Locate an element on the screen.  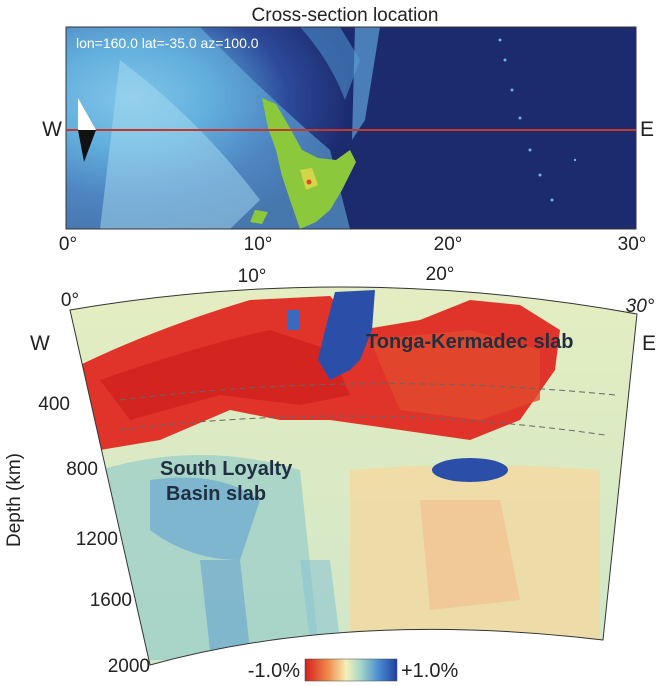
map-x-tick: 10° is located at coordinates (258, 244).